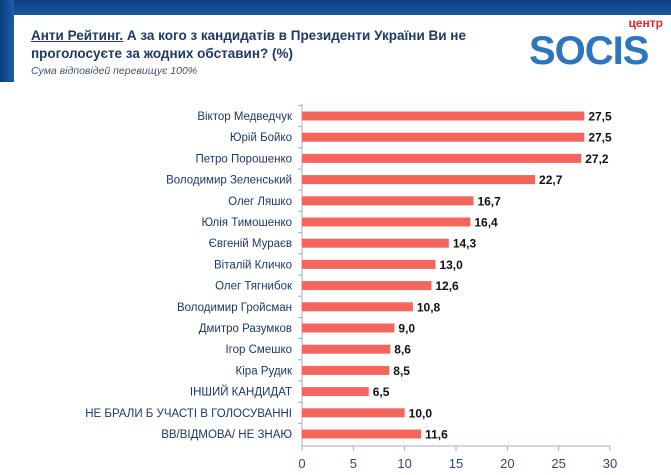 The image size is (671, 475). Describe the element at coordinates (381, 392) in the screenshot. I see `value-label: 6,5` at that location.